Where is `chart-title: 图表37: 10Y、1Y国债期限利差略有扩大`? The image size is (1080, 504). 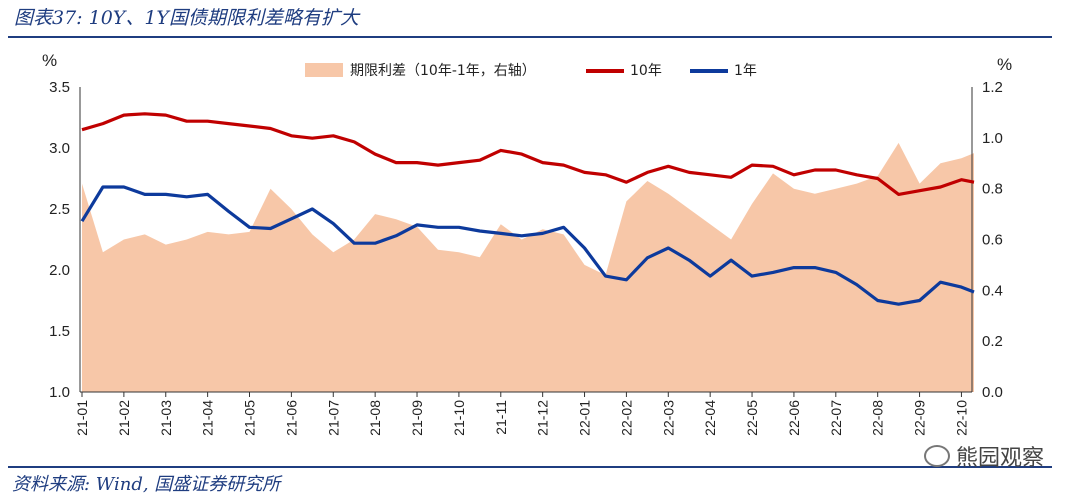 chart-title: 图表37: 10Y、1Y国债期限利差略有扩大 is located at coordinates (186, 18).